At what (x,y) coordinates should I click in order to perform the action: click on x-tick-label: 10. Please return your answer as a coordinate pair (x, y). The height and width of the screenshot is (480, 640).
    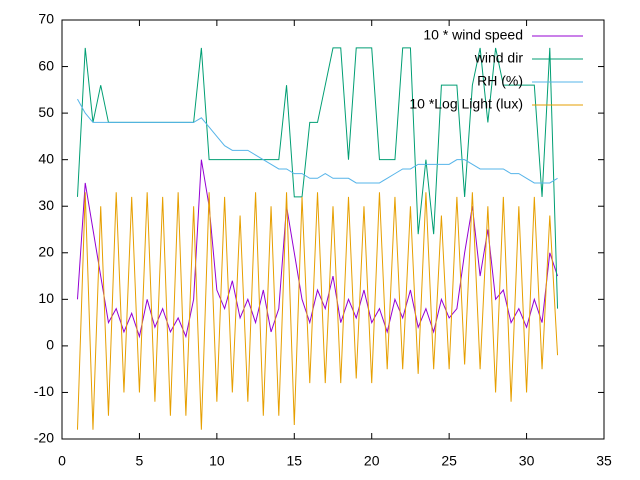
    Looking at the image, I should click on (217, 461).